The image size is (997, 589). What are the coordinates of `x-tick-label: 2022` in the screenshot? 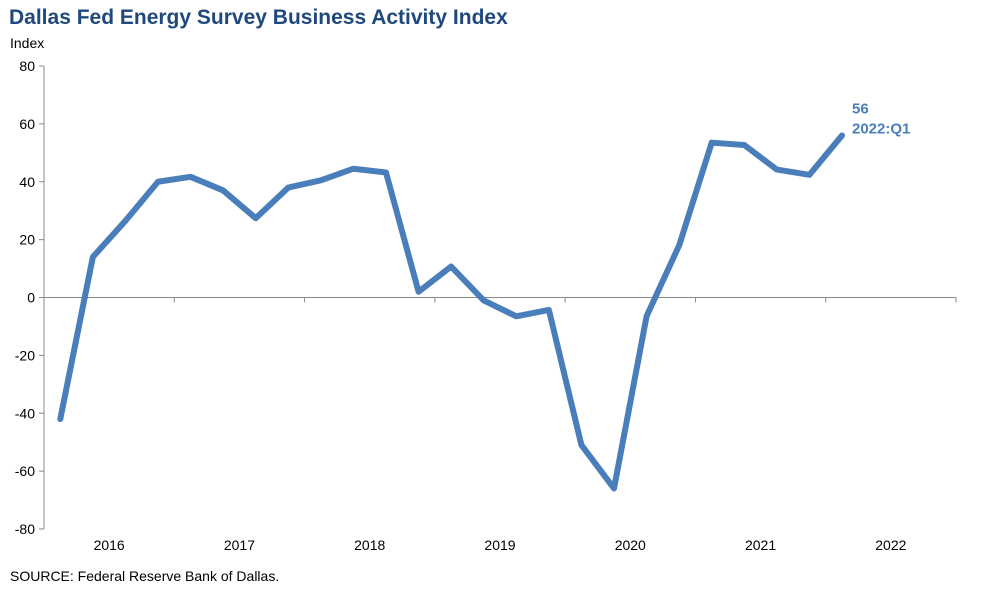 It's located at (890, 545).